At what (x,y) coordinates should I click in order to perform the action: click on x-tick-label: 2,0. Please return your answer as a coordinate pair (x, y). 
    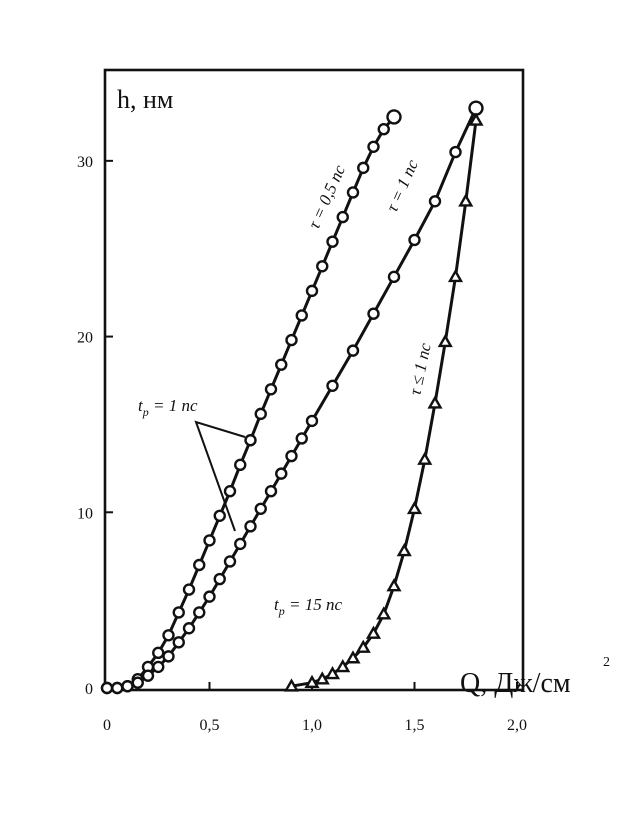
    Looking at the image, I should click on (517, 725).